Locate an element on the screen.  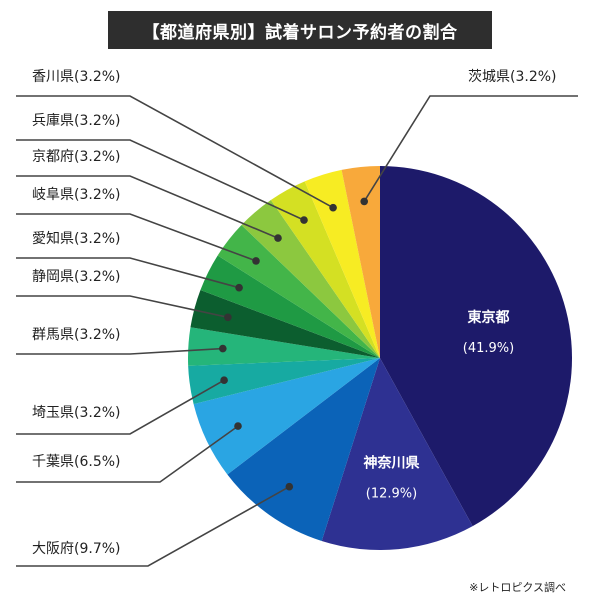
slice-label-10: 京都府(3.2%) is located at coordinates (76, 157).